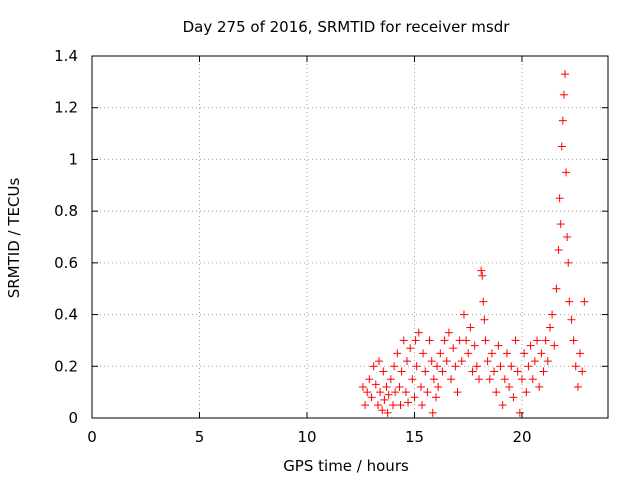 This screenshot has height=480, width=640. I want to click on x-tick-label: 10, so click(306, 437).